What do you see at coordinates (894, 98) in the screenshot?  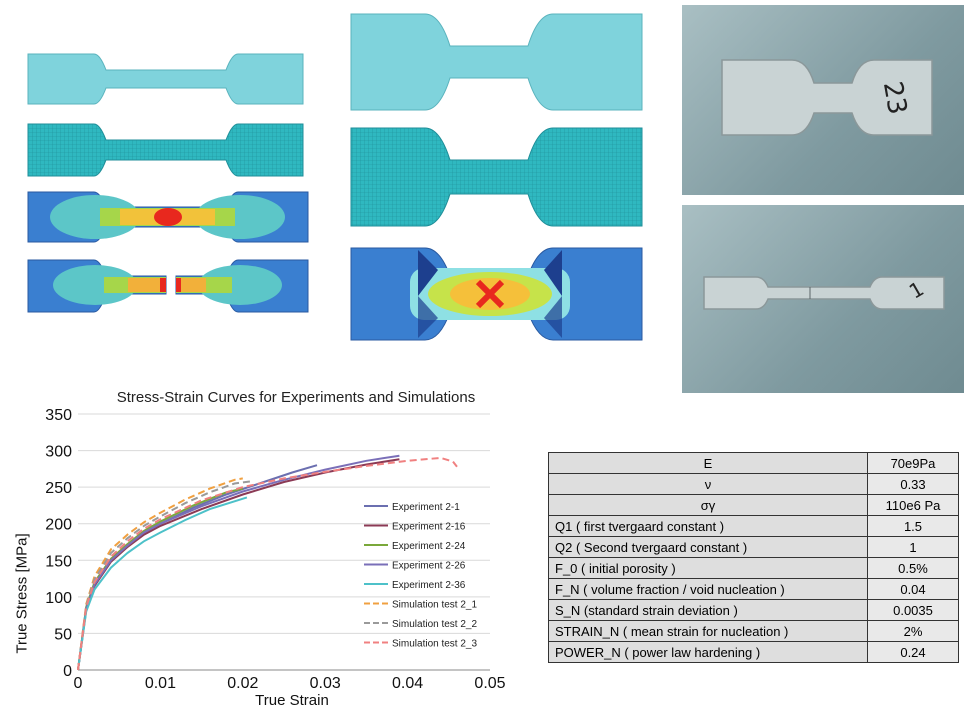 I see `specimen-top-label: 23` at bounding box center [894, 98].